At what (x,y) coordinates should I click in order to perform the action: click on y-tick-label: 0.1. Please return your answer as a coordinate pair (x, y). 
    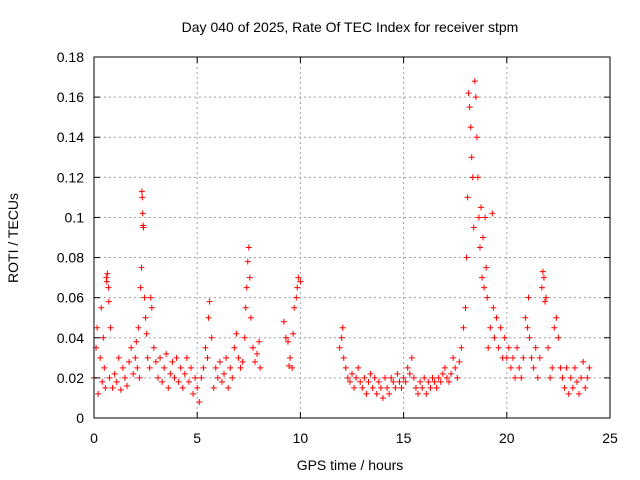
    Looking at the image, I should click on (75, 217).